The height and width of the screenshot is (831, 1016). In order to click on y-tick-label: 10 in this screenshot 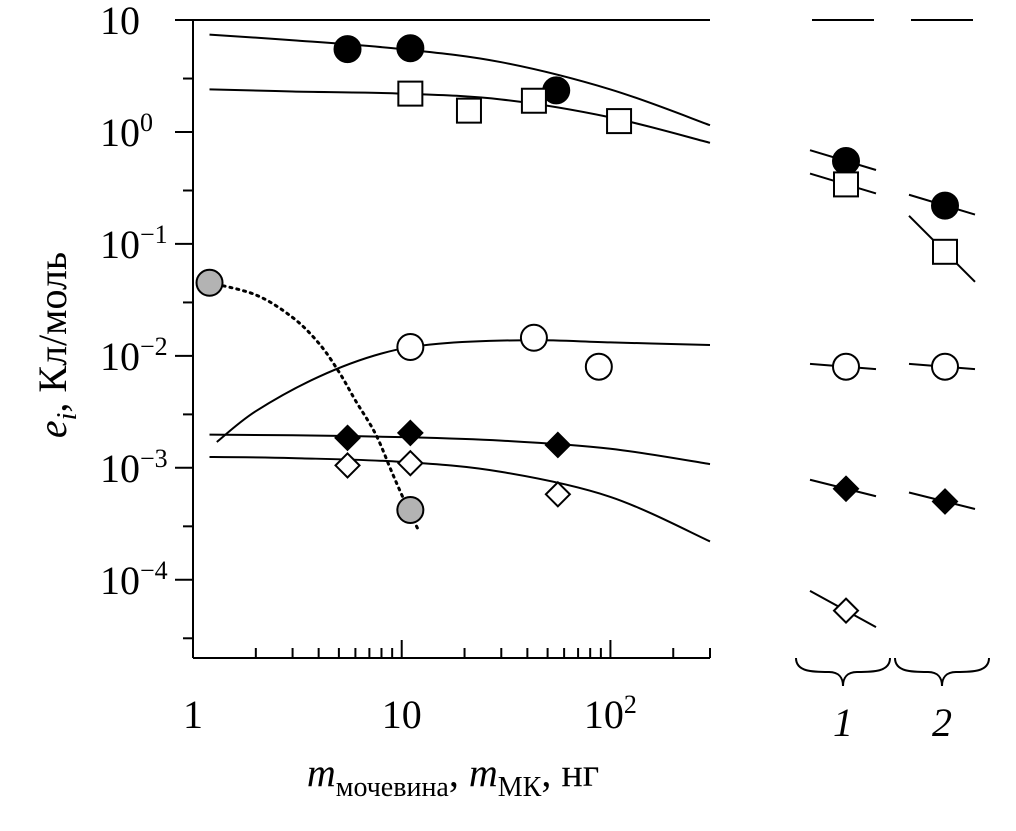, I will do `click(120, 21)`.